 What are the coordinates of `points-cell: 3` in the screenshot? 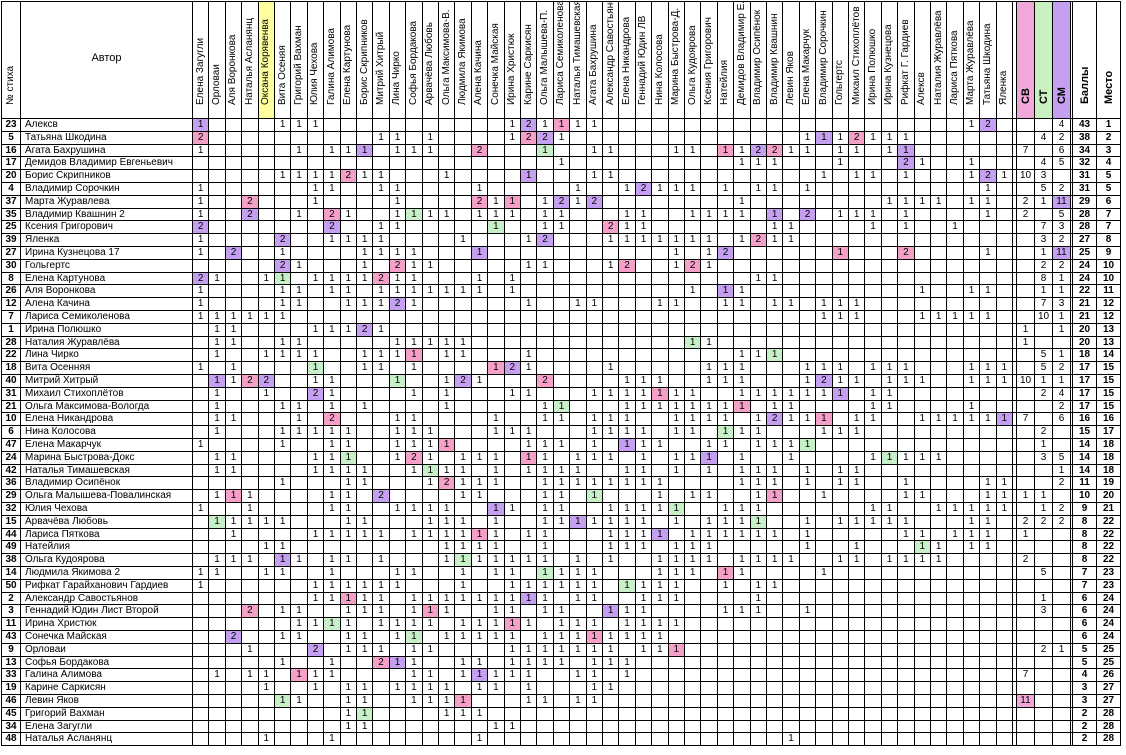 It's located at (1085, 688).